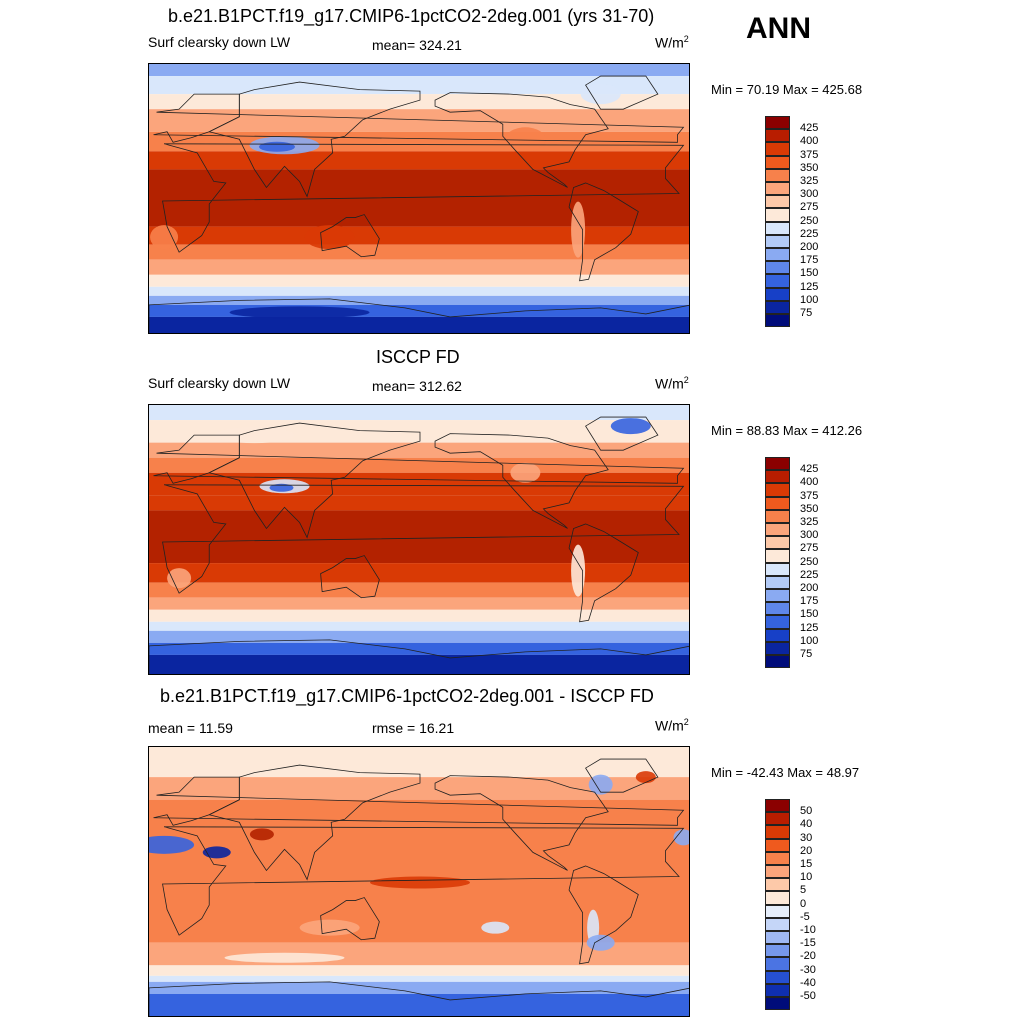 The height and width of the screenshot is (1024, 1024). I want to click on colorbar-tick-label: 375, so click(809, 495).